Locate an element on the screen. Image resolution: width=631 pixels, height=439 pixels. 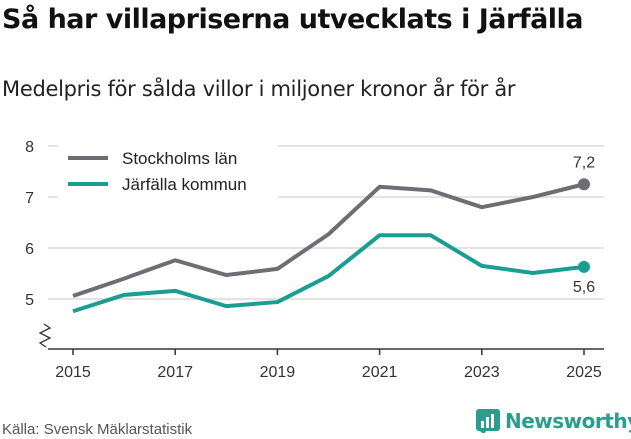
legend-background is located at coordinates (168, 171).